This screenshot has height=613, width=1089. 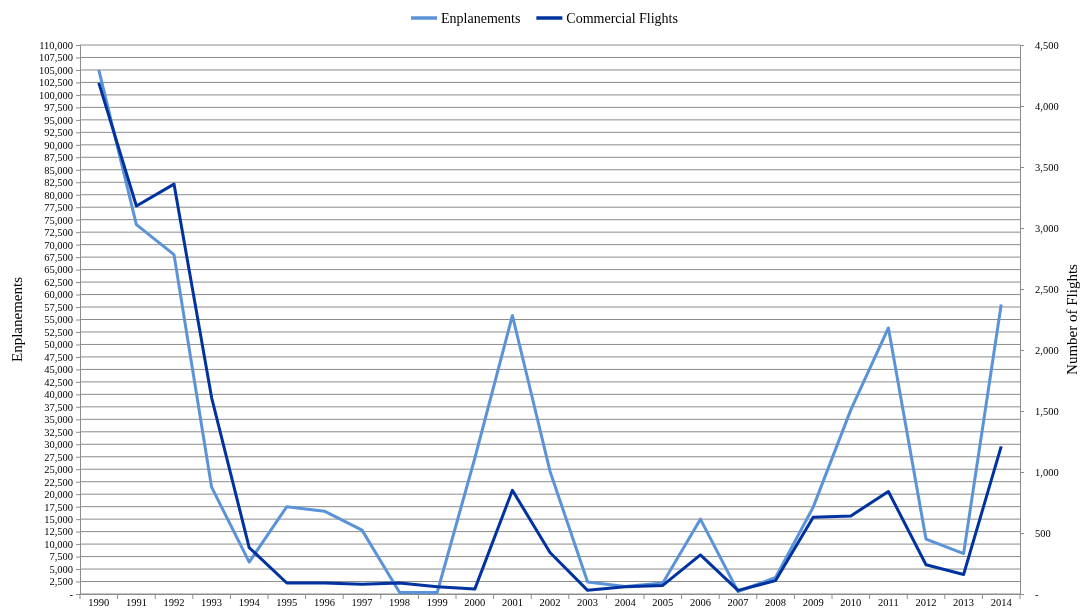 I want to click on y-tick-label: 22,500, so click(x=58, y=482).